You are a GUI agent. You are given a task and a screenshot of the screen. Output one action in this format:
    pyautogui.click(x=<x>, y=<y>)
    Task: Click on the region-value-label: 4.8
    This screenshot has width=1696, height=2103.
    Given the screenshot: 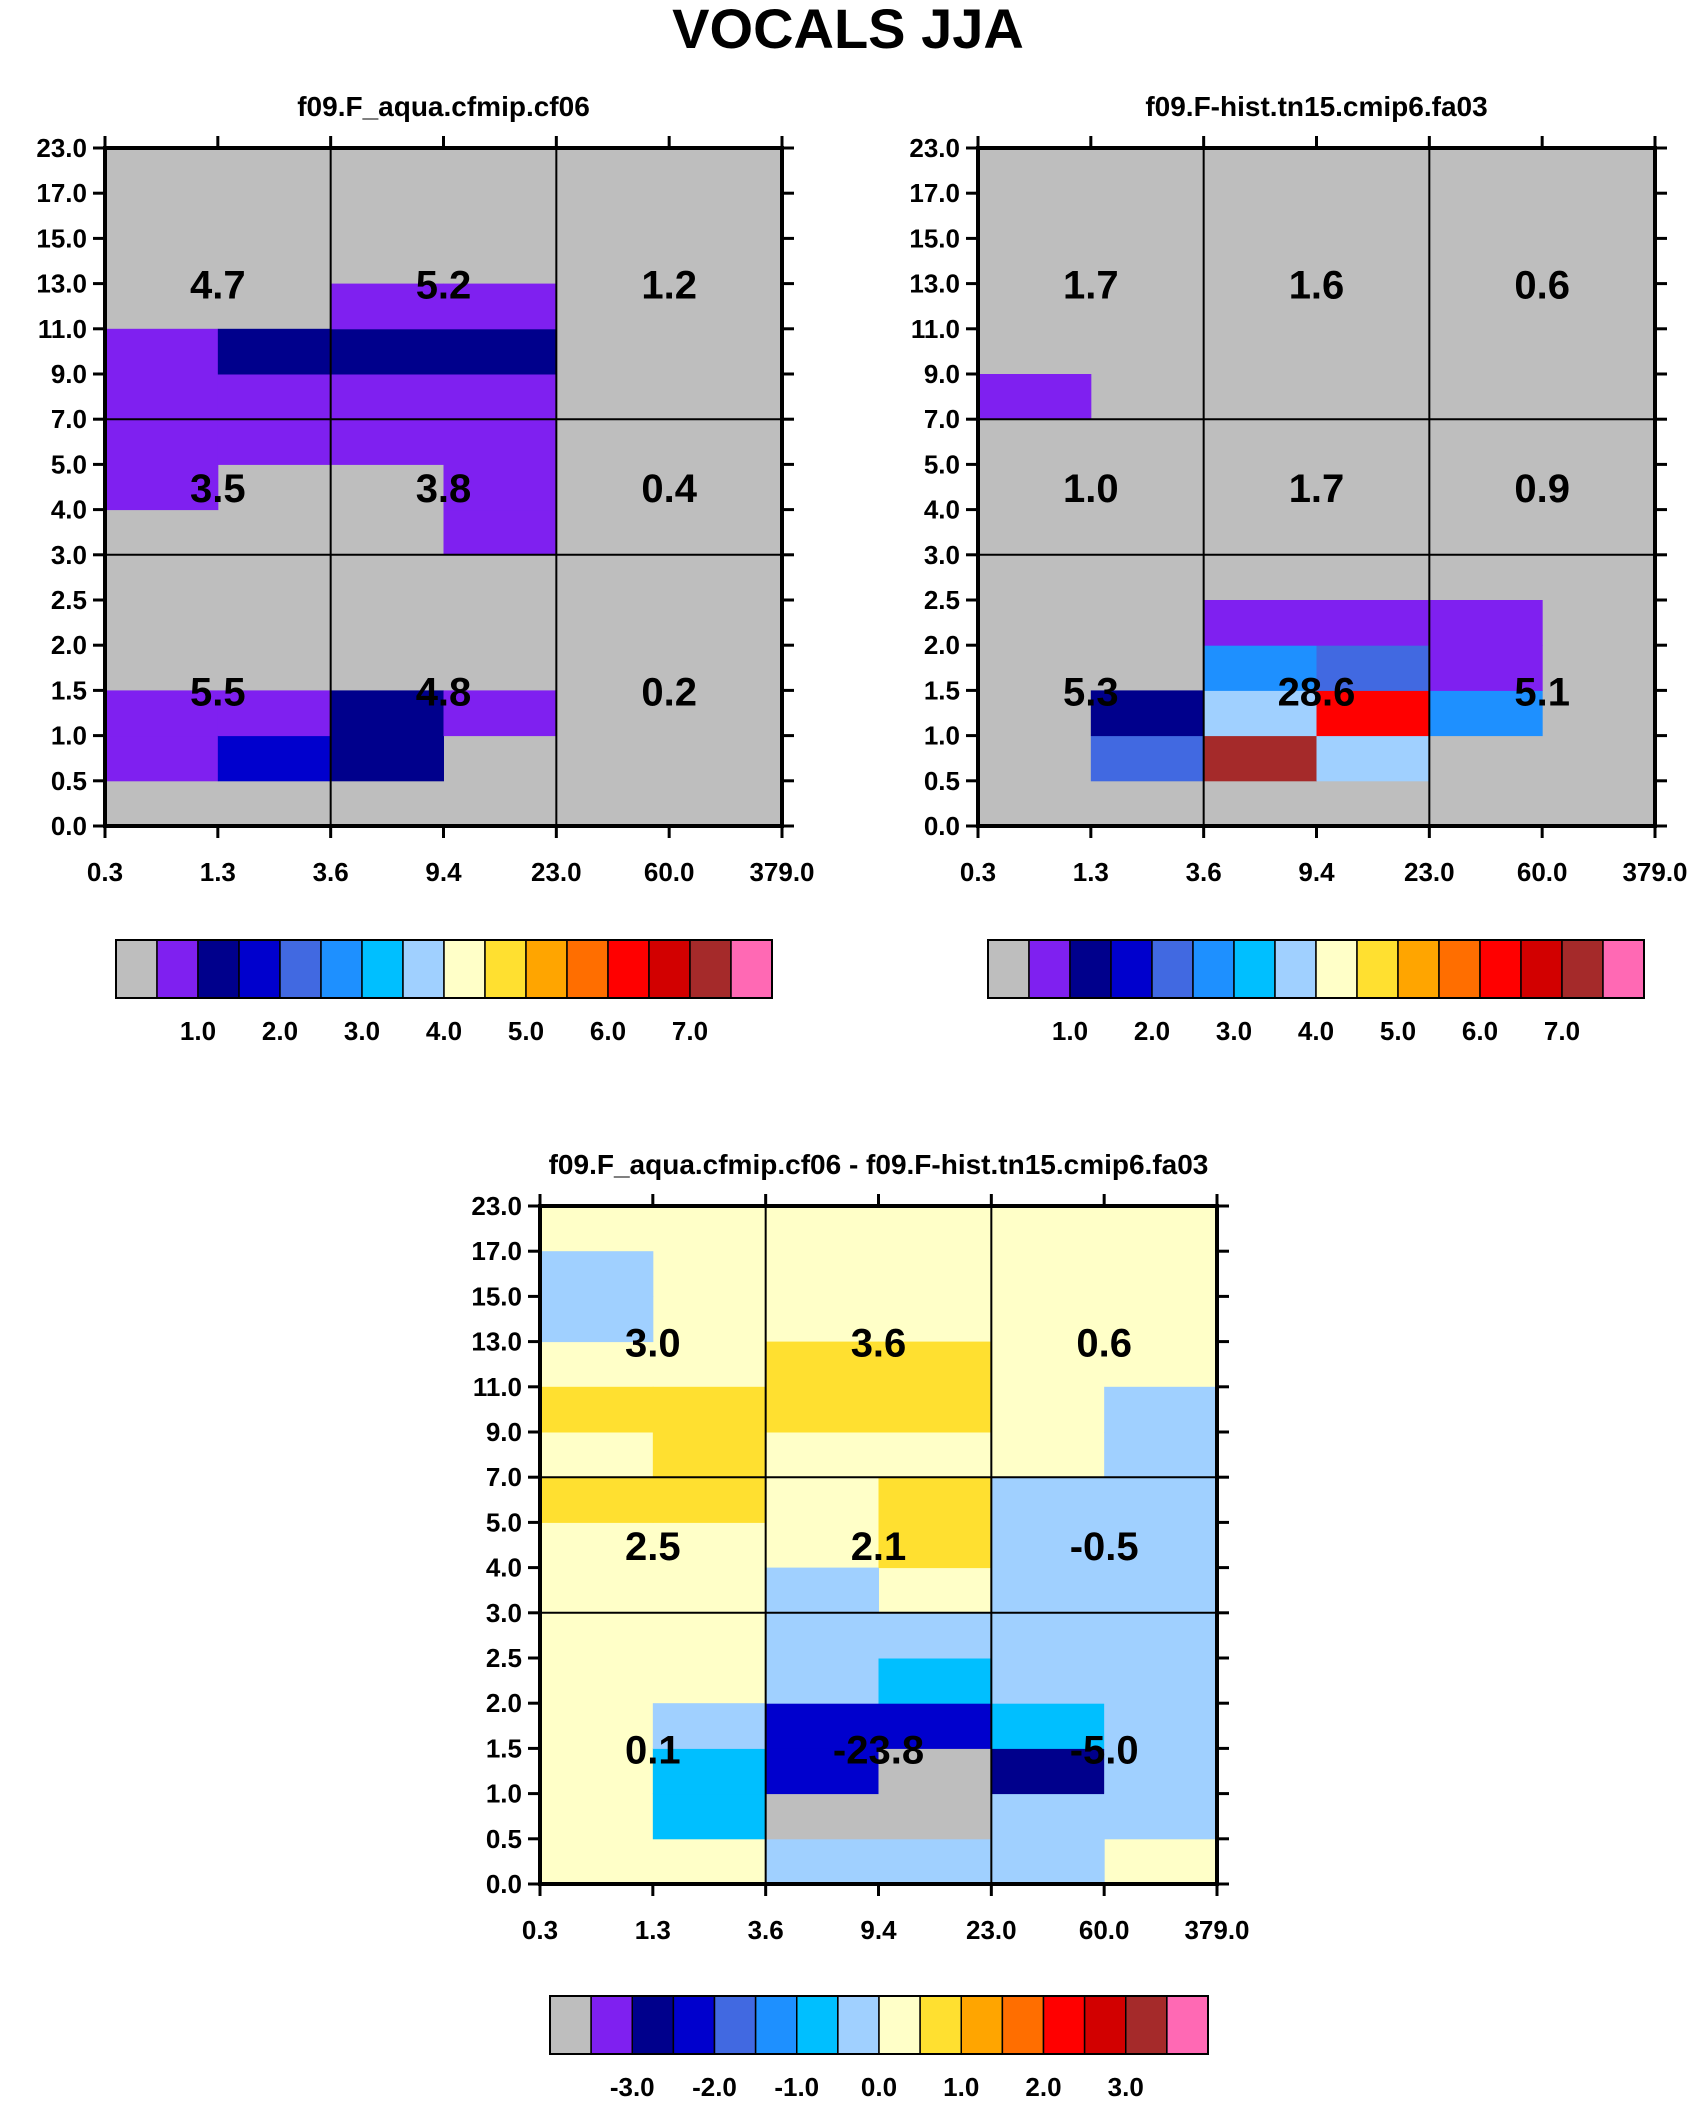 What is the action you would take?
    pyautogui.click(x=444, y=692)
    